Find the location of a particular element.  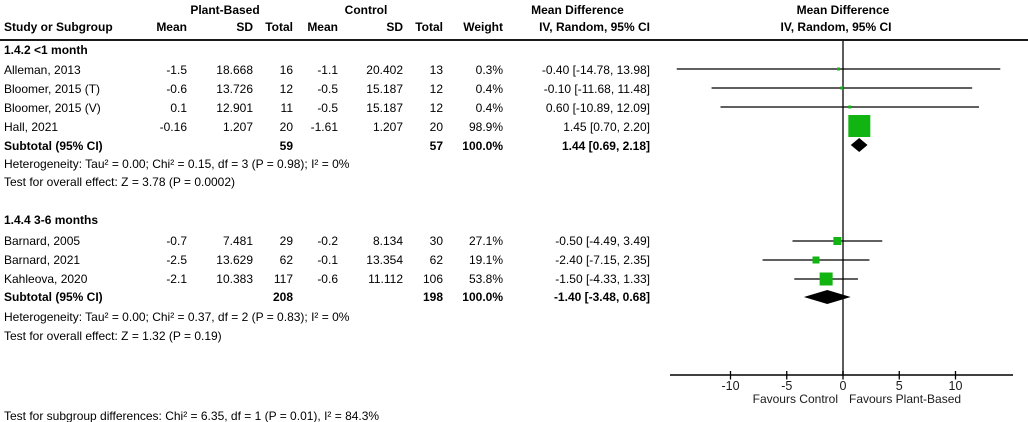

sd-plantbased: 18.668 is located at coordinates (234, 70).